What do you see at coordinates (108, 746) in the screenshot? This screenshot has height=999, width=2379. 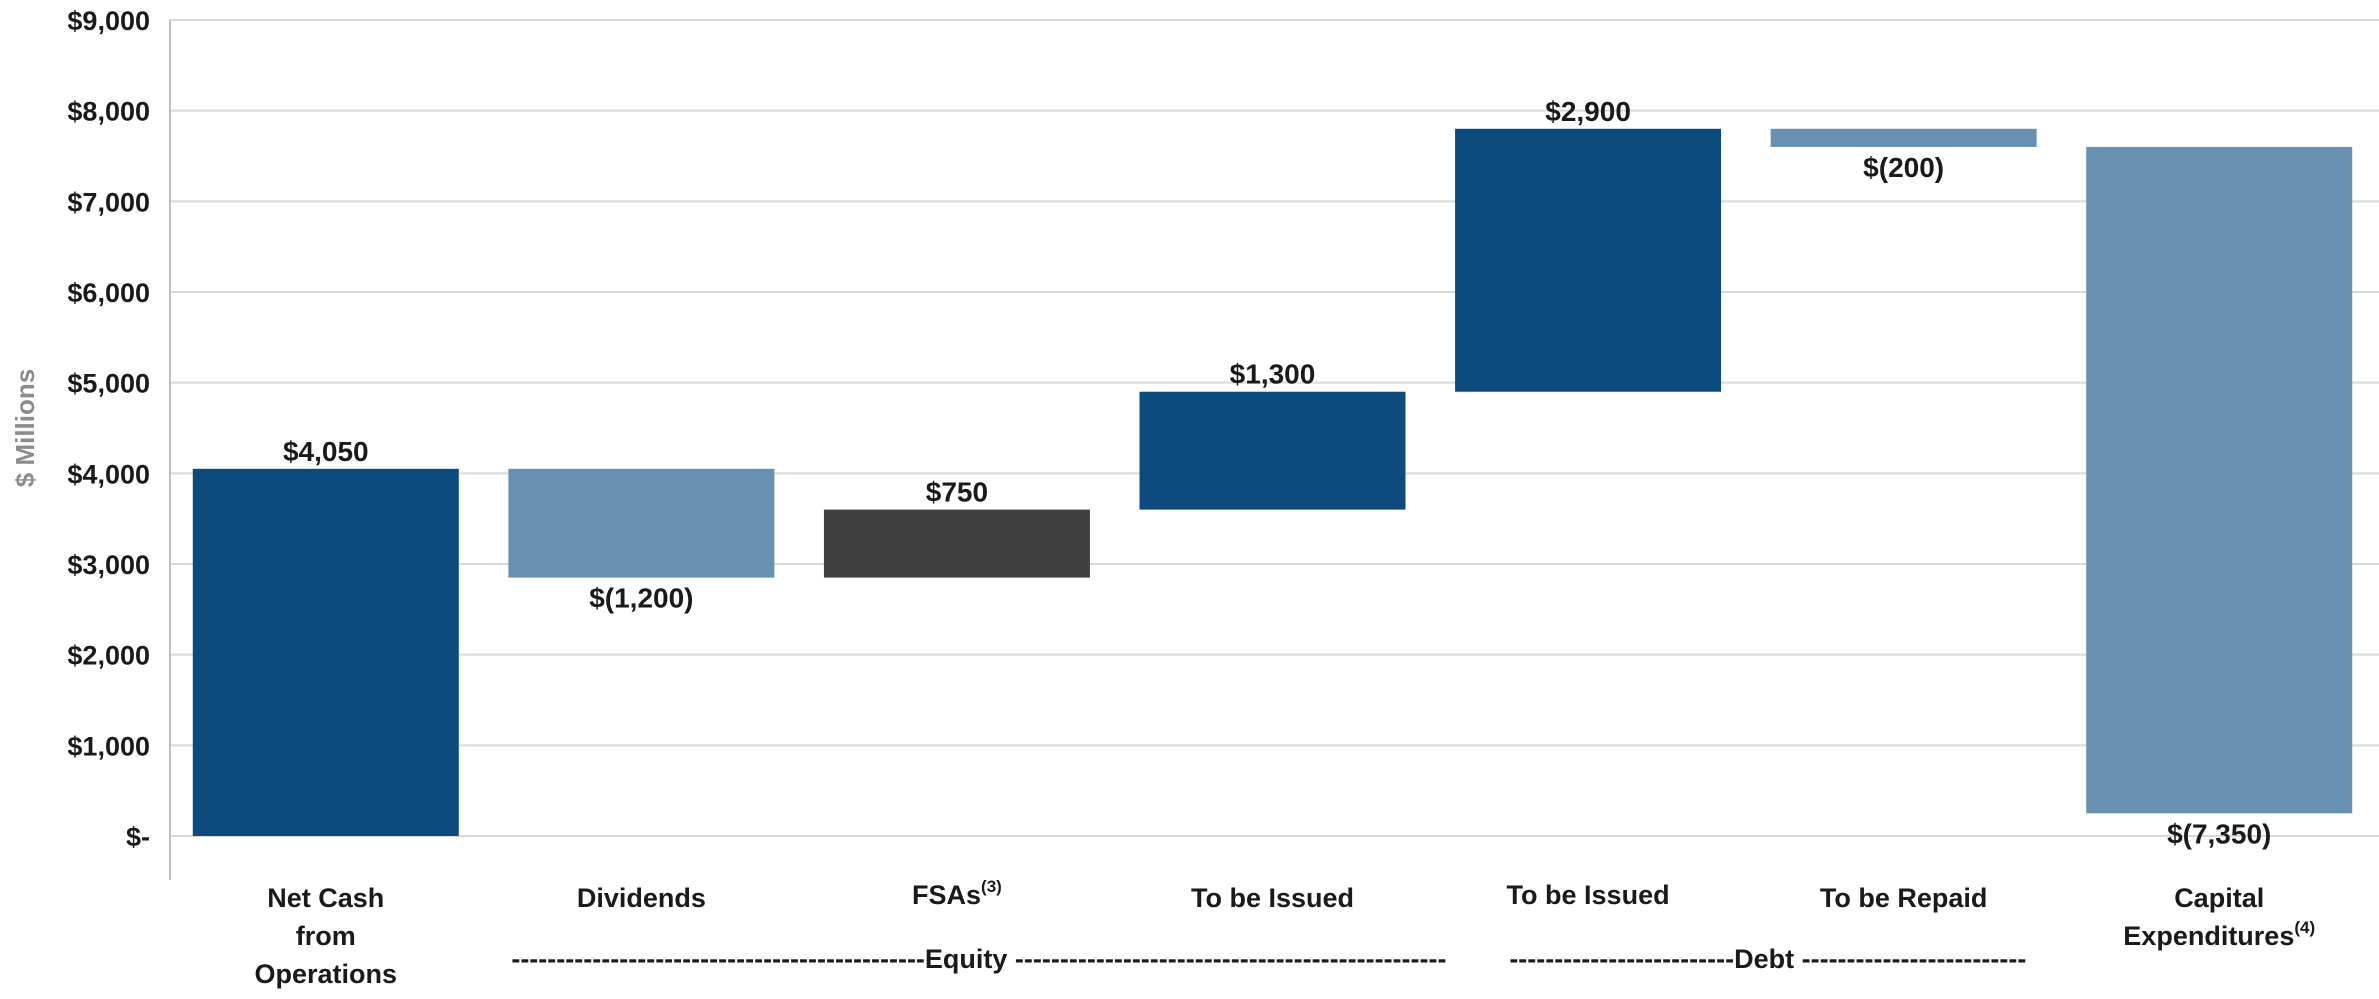 I see `y-tick-label: $1,000` at bounding box center [108, 746].